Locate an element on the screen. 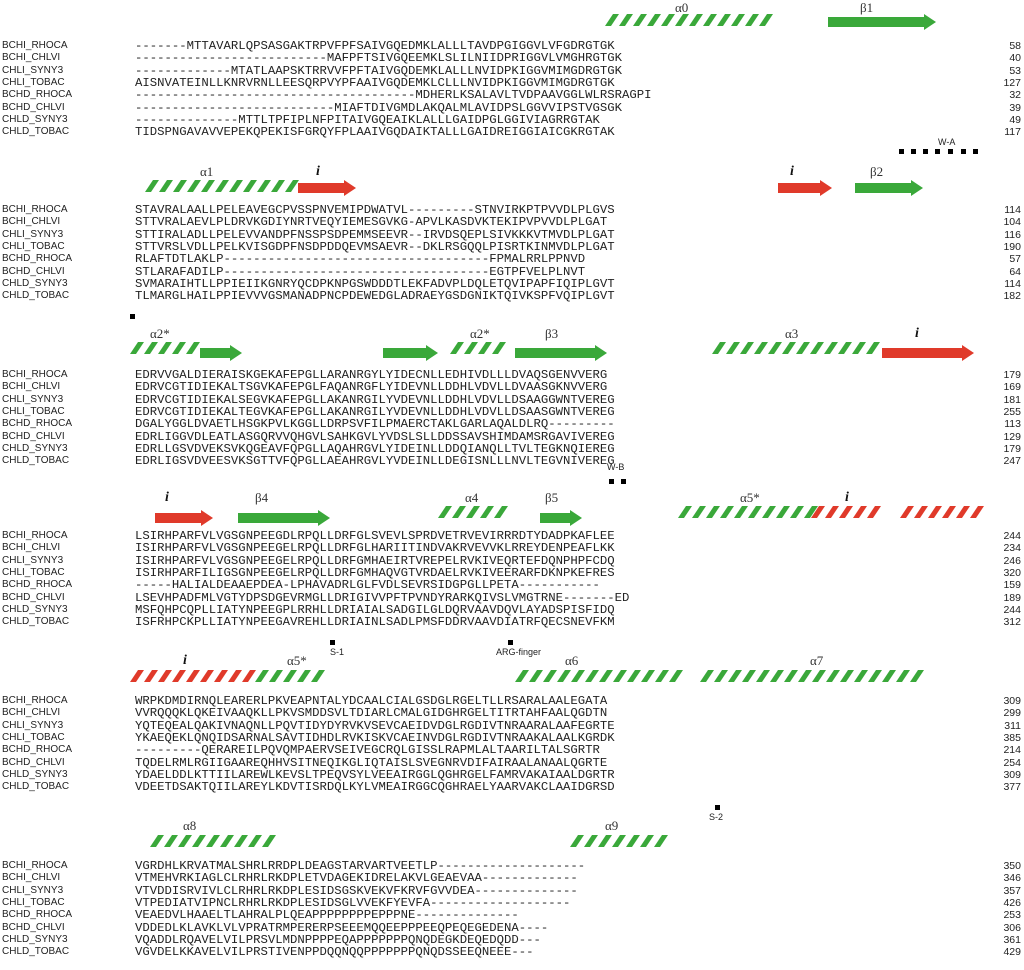  motif-label: S-2 is located at coordinates (716, 817).